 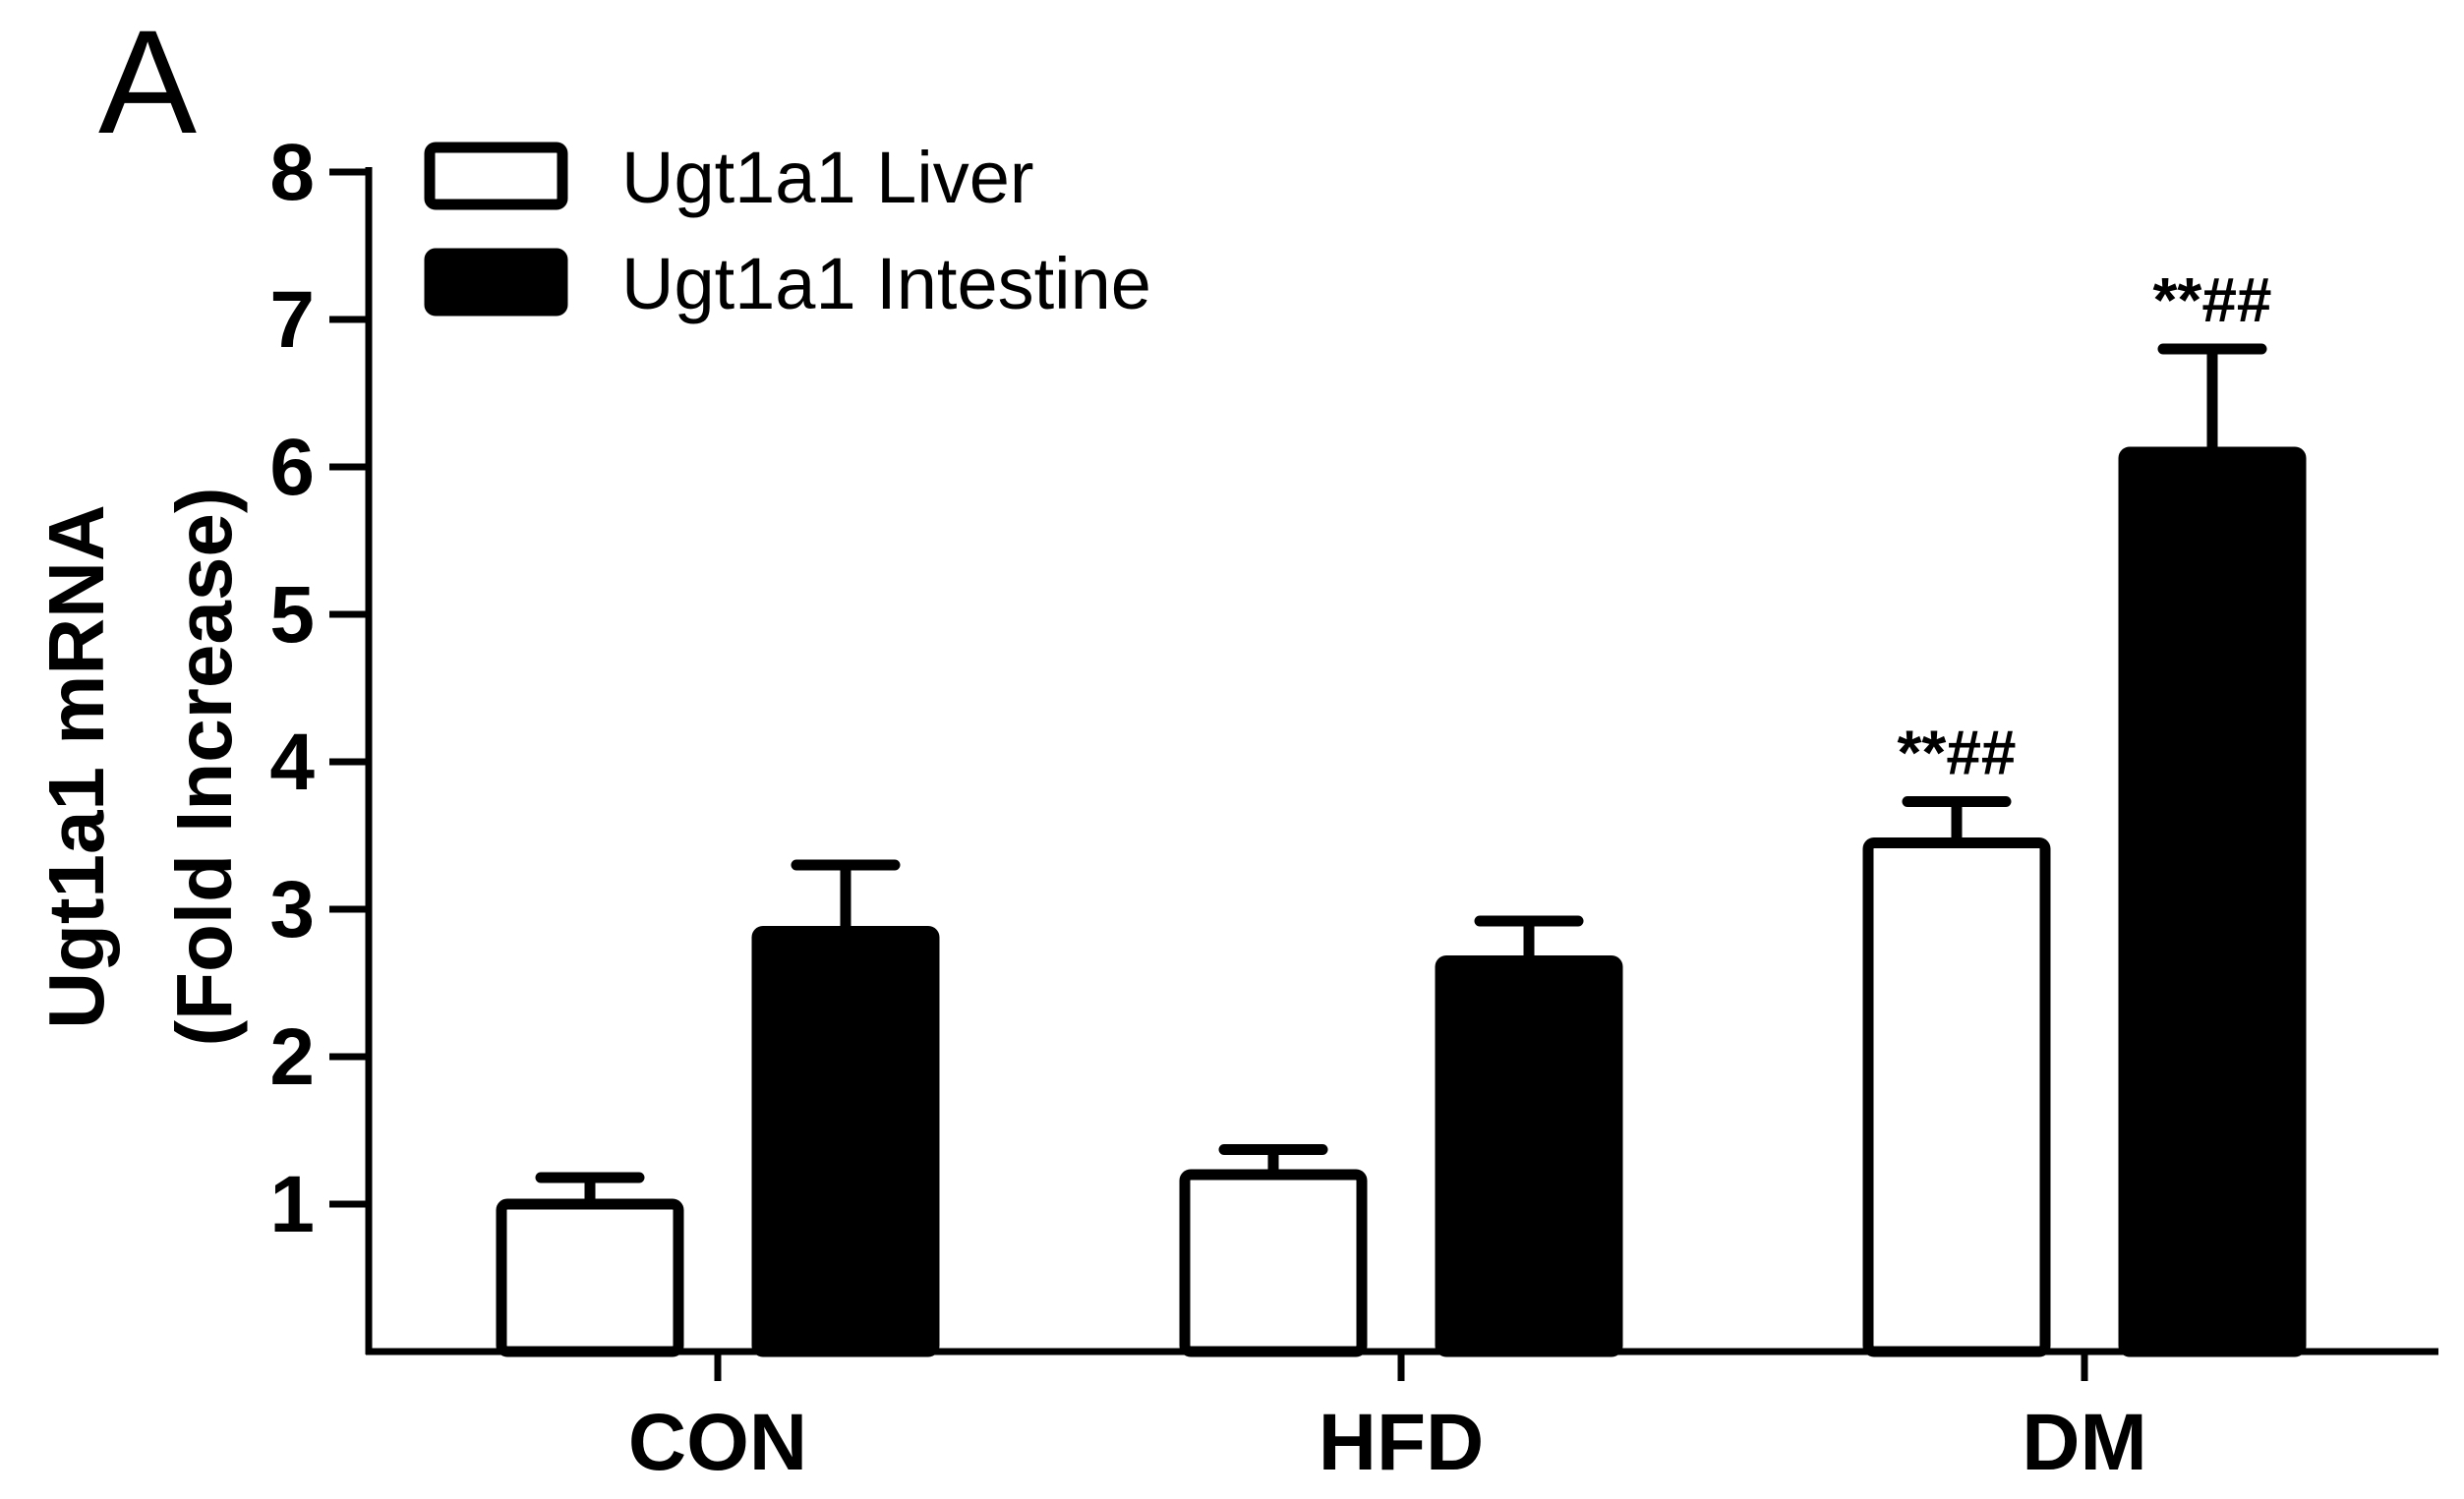 What do you see at coordinates (292, 320) in the screenshot?
I see `y-tick-label-6: 7` at bounding box center [292, 320].